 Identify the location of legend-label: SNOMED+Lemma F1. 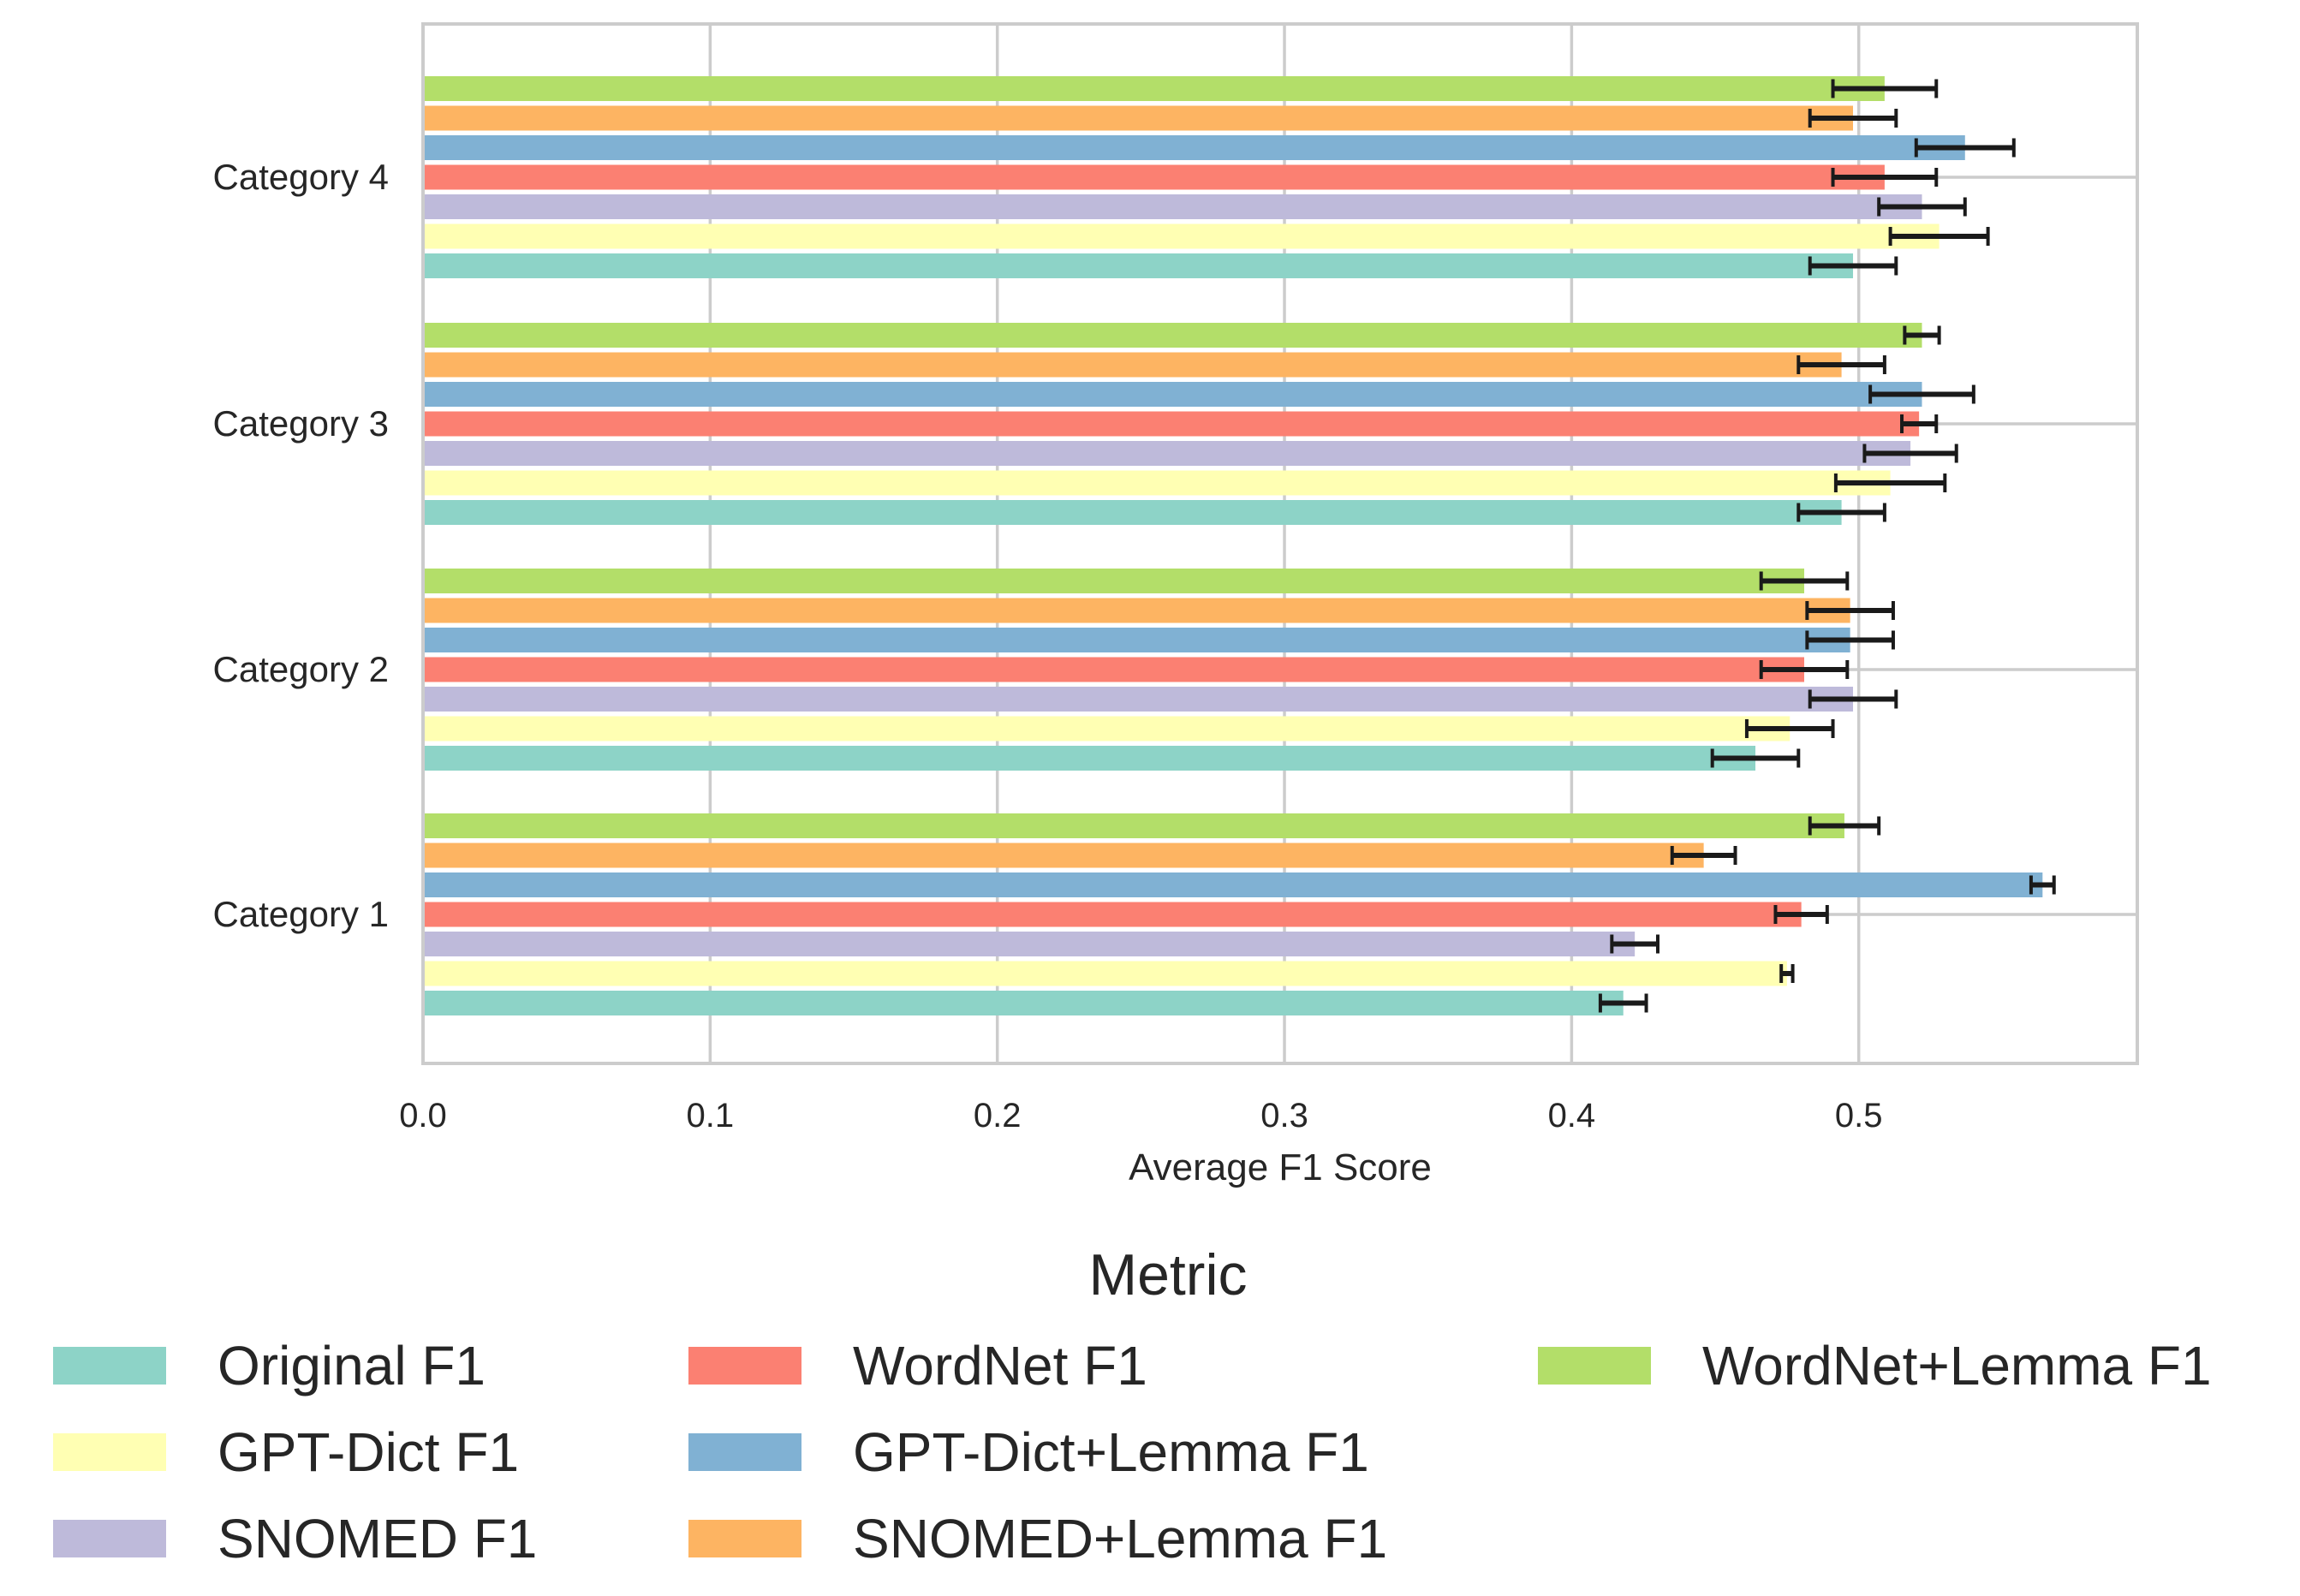
(1120, 1538).